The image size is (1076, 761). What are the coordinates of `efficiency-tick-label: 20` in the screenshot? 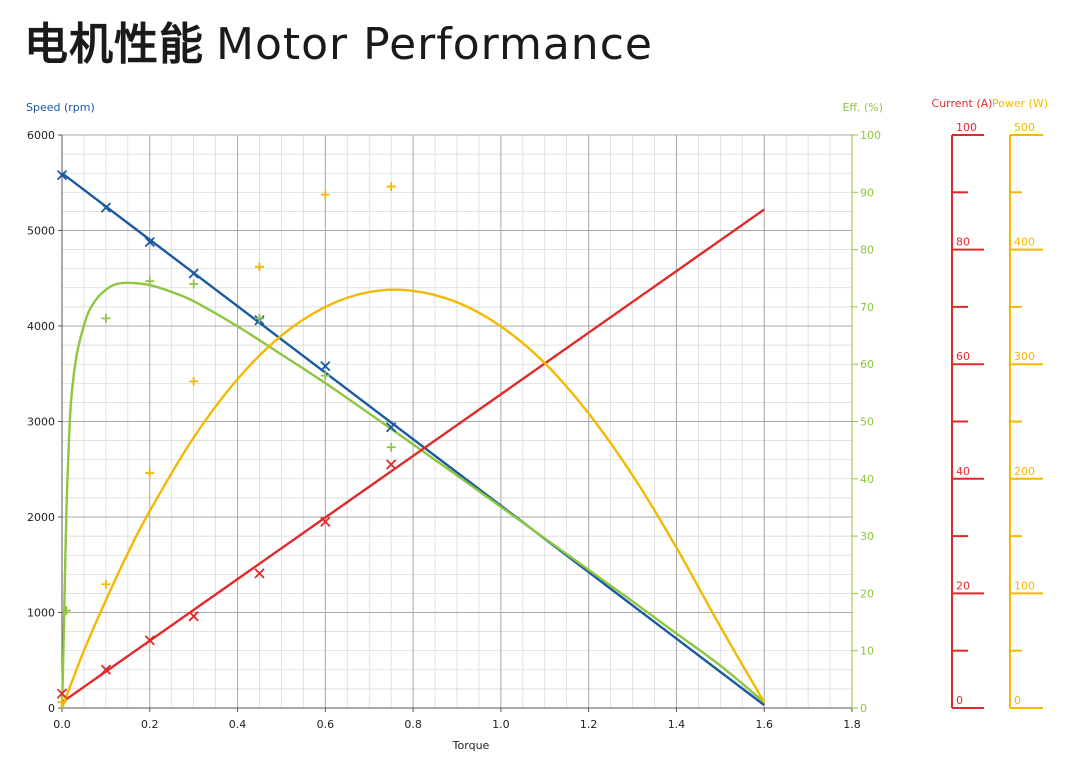 It's located at (867, 593).